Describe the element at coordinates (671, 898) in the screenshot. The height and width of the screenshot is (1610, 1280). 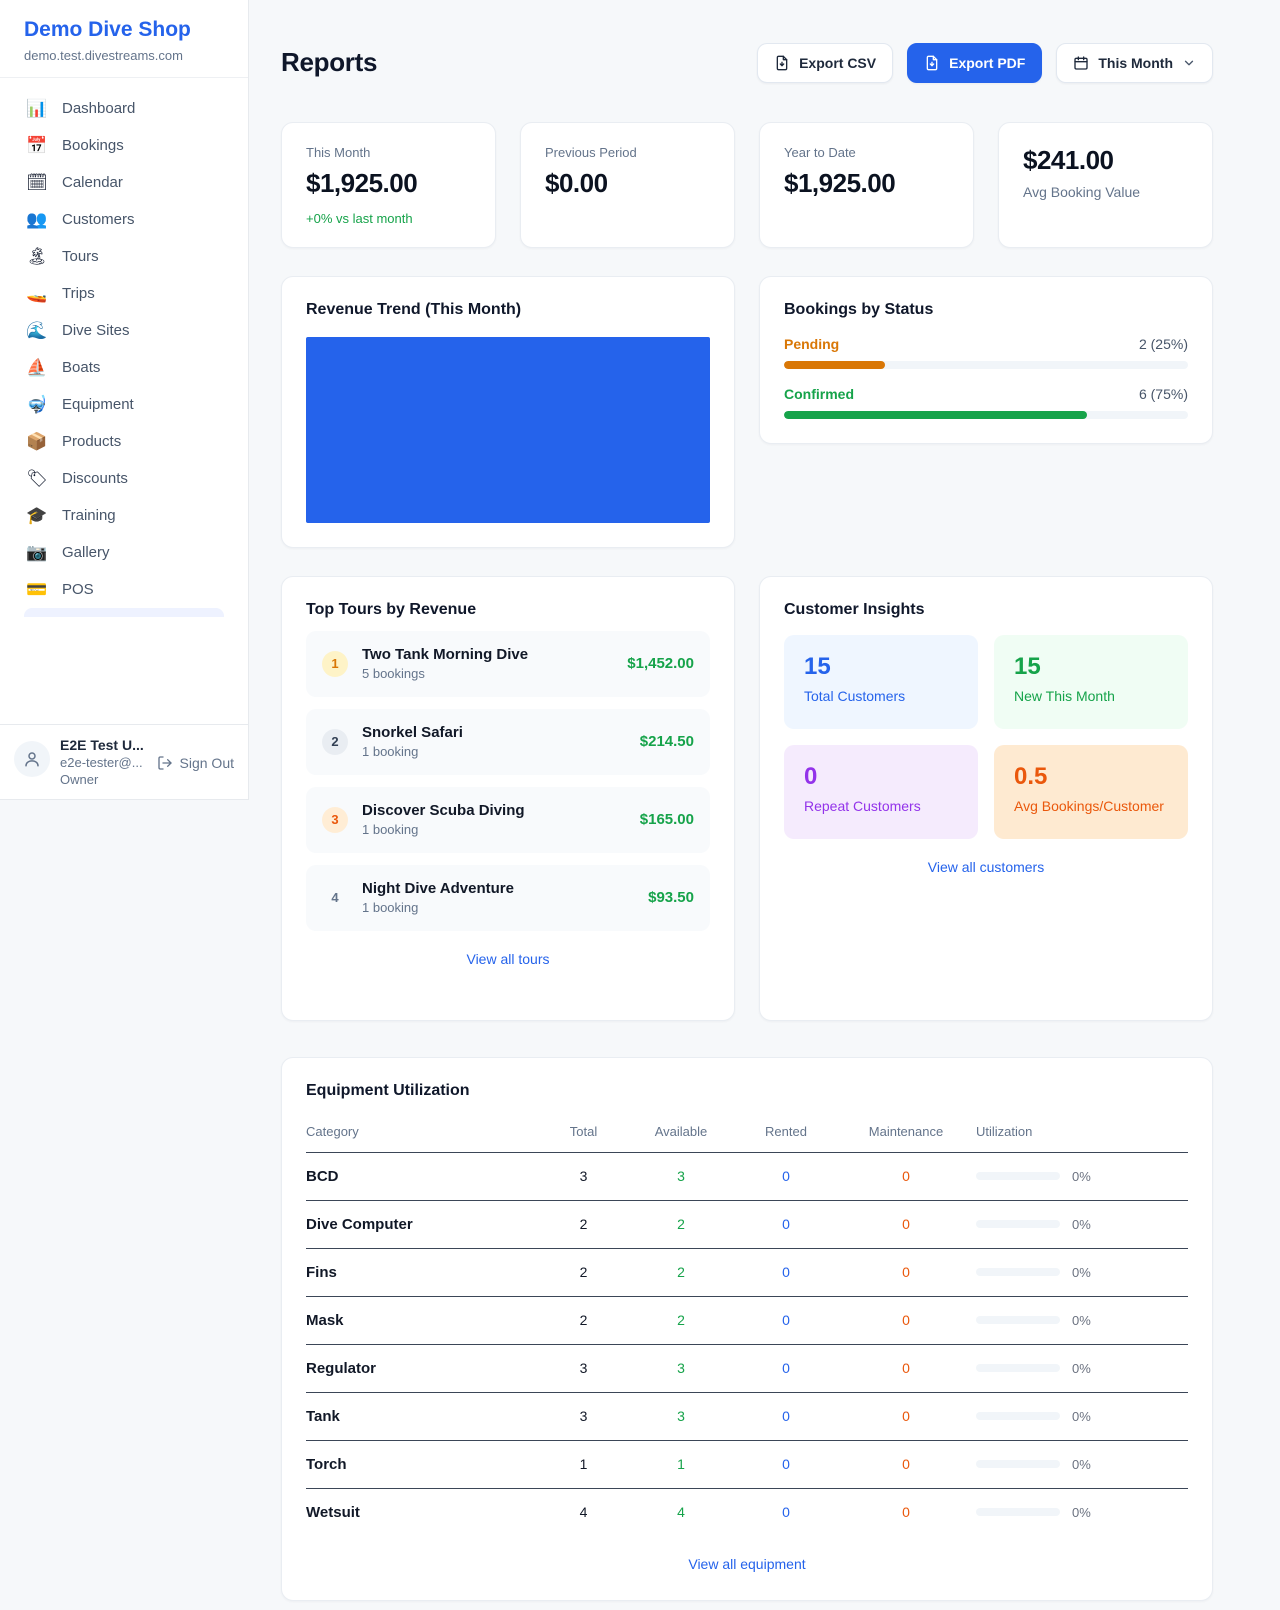
I see `tour-amount: $93.50` at that location.